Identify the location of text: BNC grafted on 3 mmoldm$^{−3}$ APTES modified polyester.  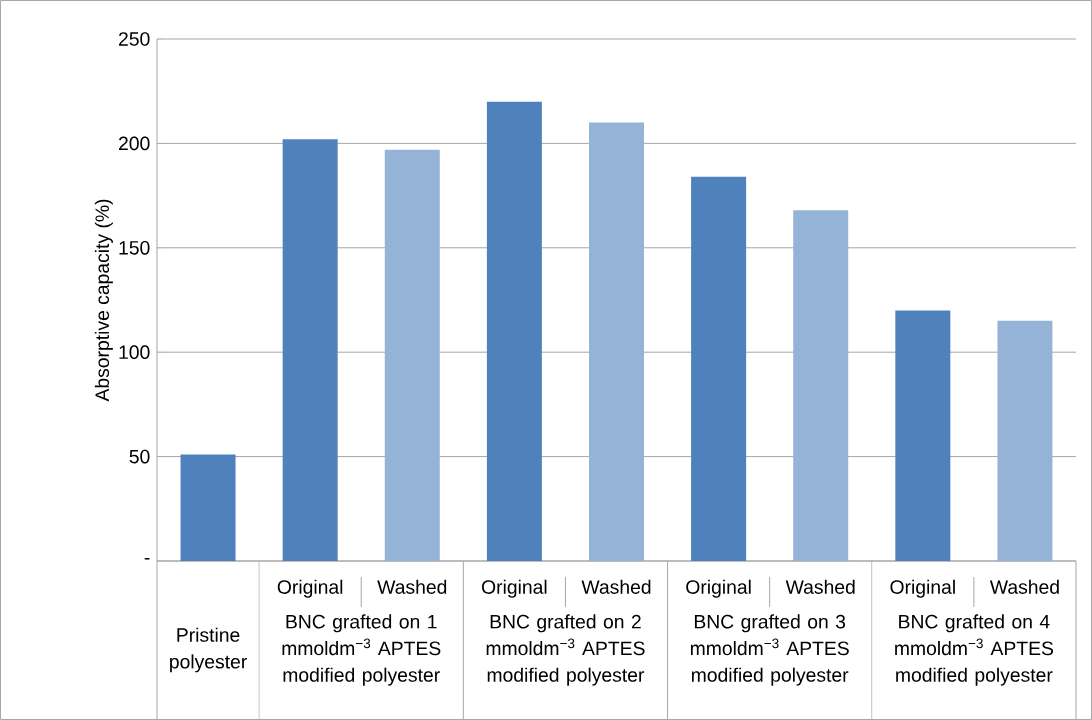
(769, 650).